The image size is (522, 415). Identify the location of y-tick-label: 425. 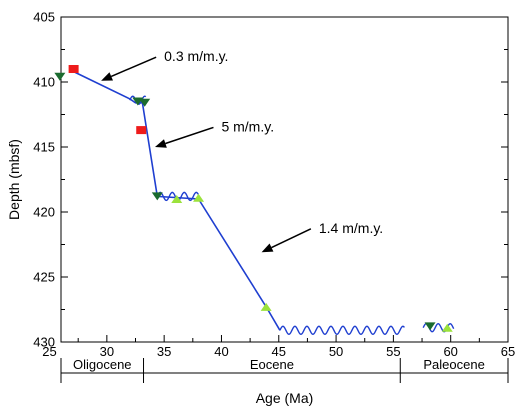
(44, 277).